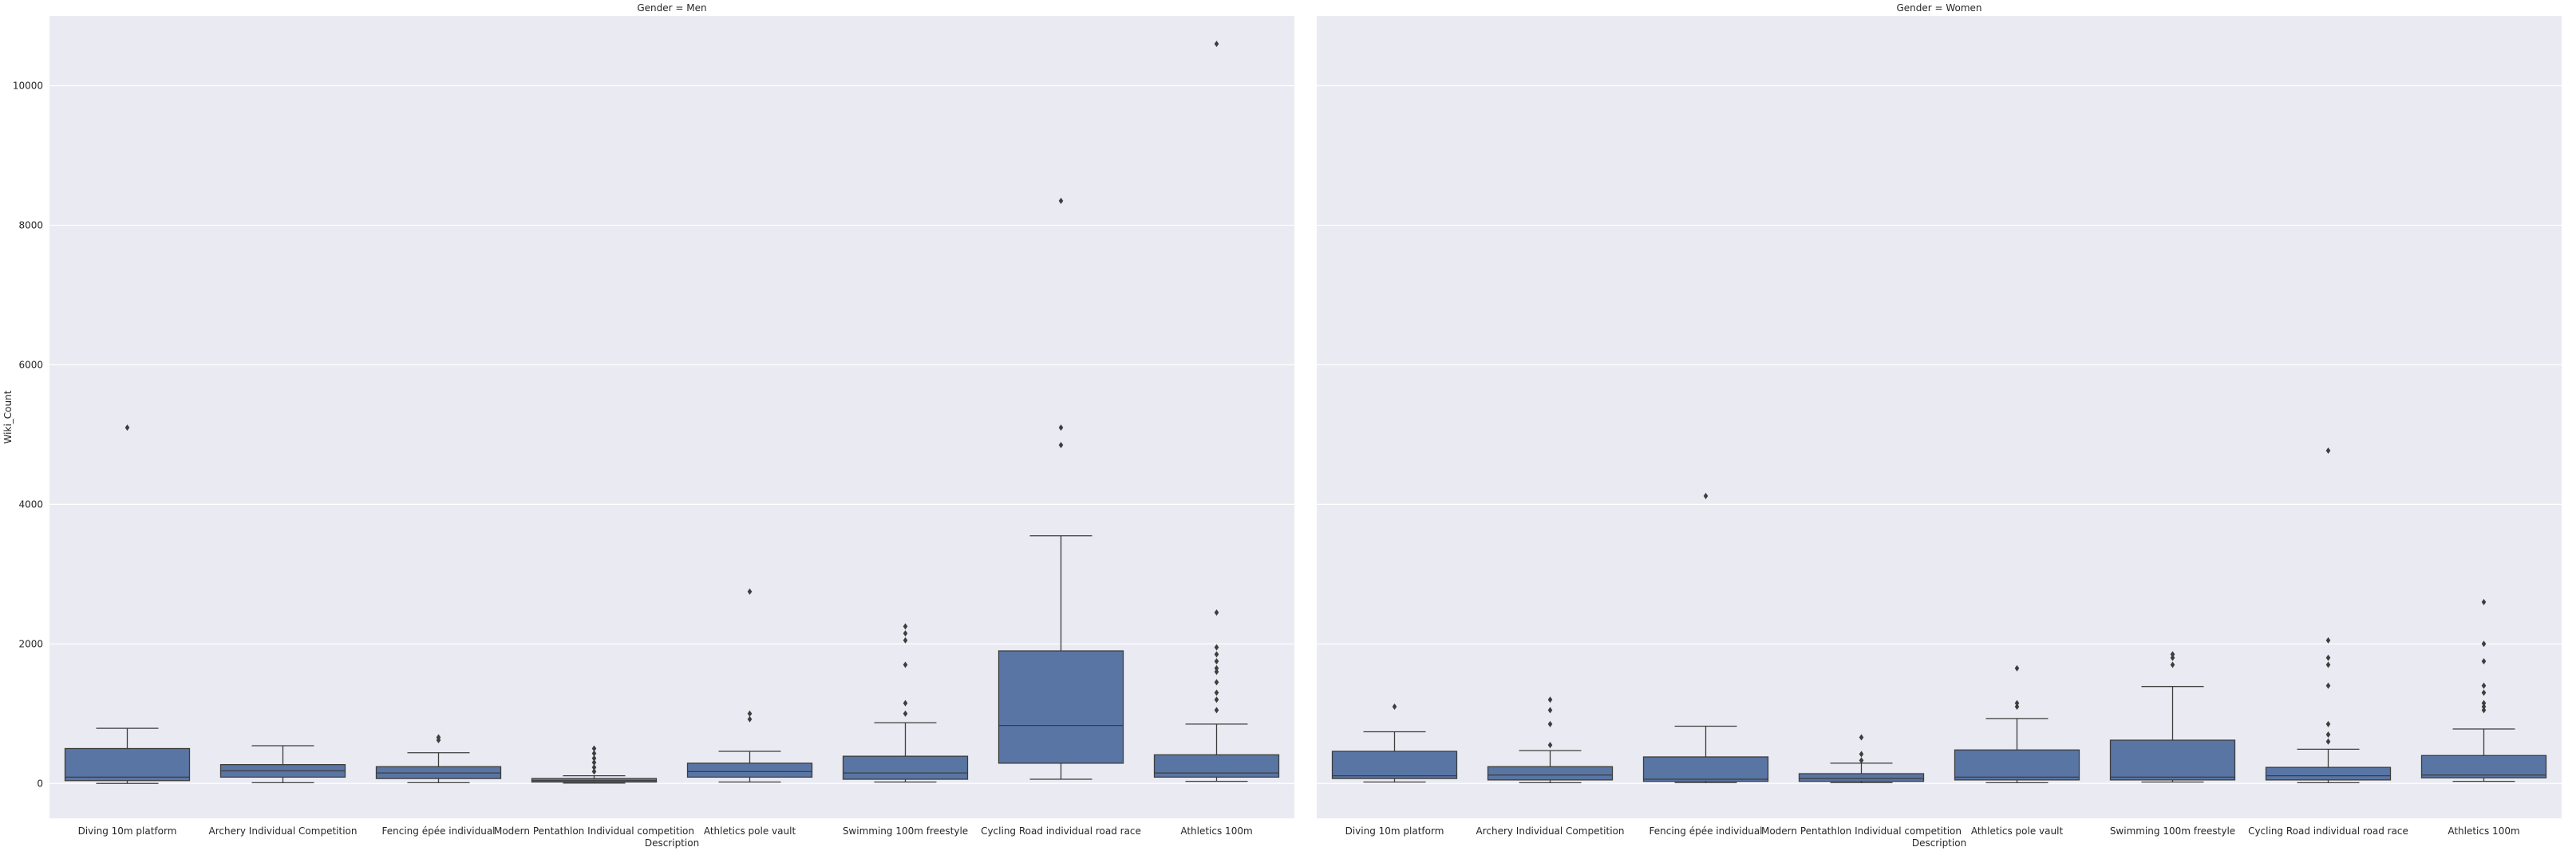  Describe the element at coordinates (40, 783) in the screenshot. I see `y-tick-label: 0` at that location.